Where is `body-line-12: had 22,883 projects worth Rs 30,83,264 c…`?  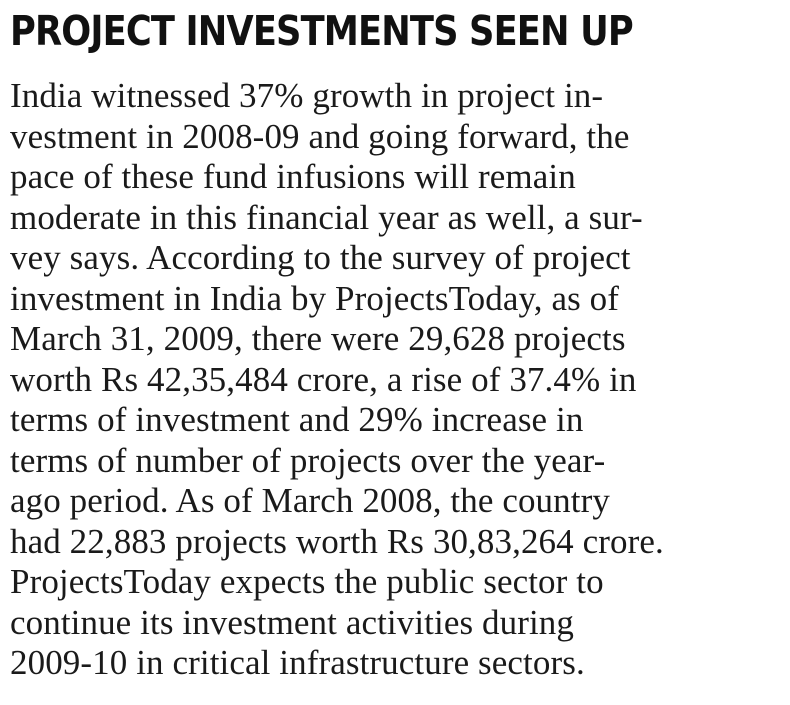
body-line-12: had 22,883 projects worth Rs 30,83,264 c… is located at coordinates (337, 541).